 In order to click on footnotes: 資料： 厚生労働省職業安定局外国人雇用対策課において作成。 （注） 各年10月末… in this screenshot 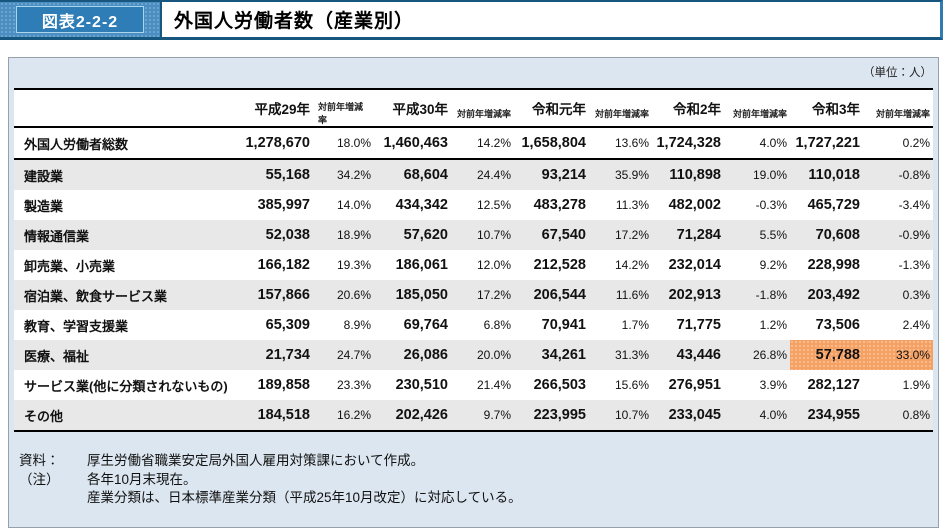, I will do `click(270, 480)`.